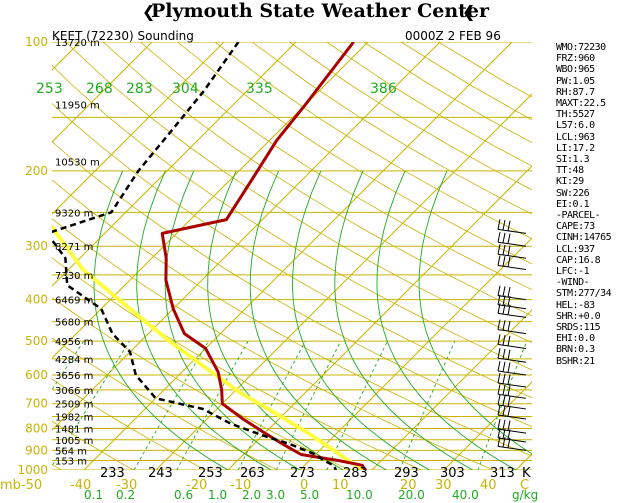 The height and width of the screenshot is (503, 640). Describe the element at coordinates (469, 11) in the screenshot. I see `bird-logo-right-icon: ❮` at that location.